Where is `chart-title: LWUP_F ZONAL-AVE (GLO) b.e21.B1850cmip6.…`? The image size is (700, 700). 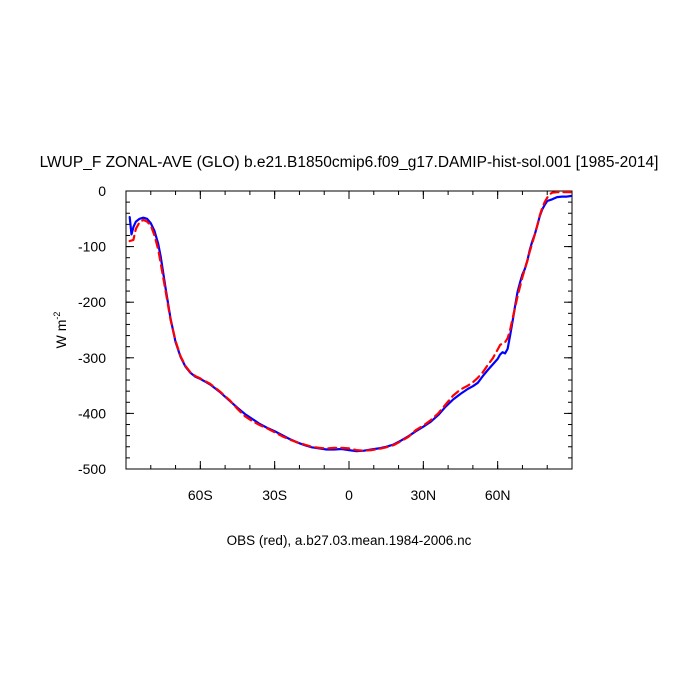
chart-title: LWUP_F ZONAL-AVE (GLO) b.e21.B1850cmip6.… is located at coordinates (349, 162).